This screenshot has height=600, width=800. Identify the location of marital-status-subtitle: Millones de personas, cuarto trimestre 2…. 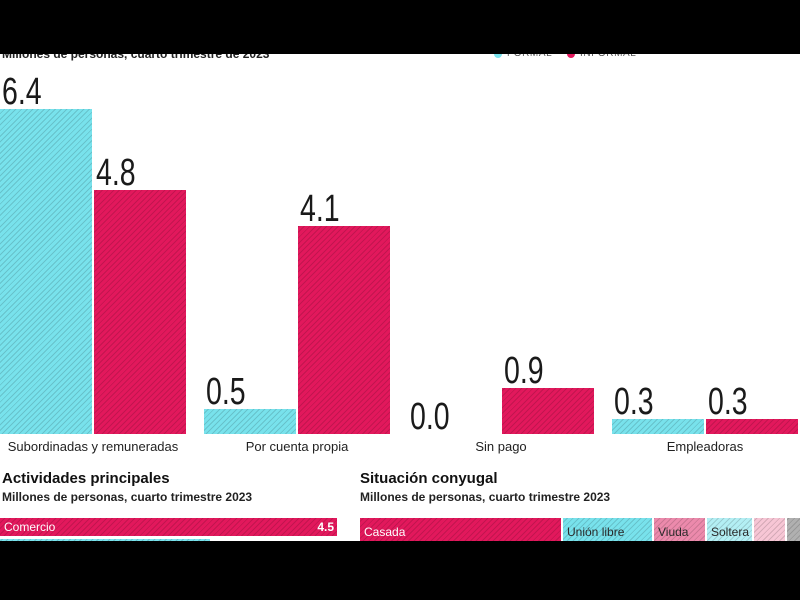
(485, 497).